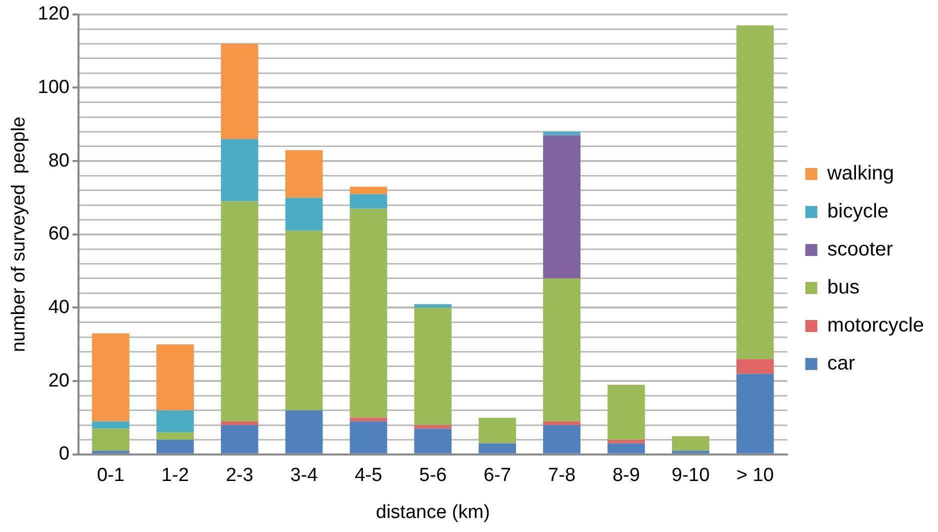  Describe the element at coordinates (857, 211) in the screenshot. I see `legend-label: bicycle` at that location.